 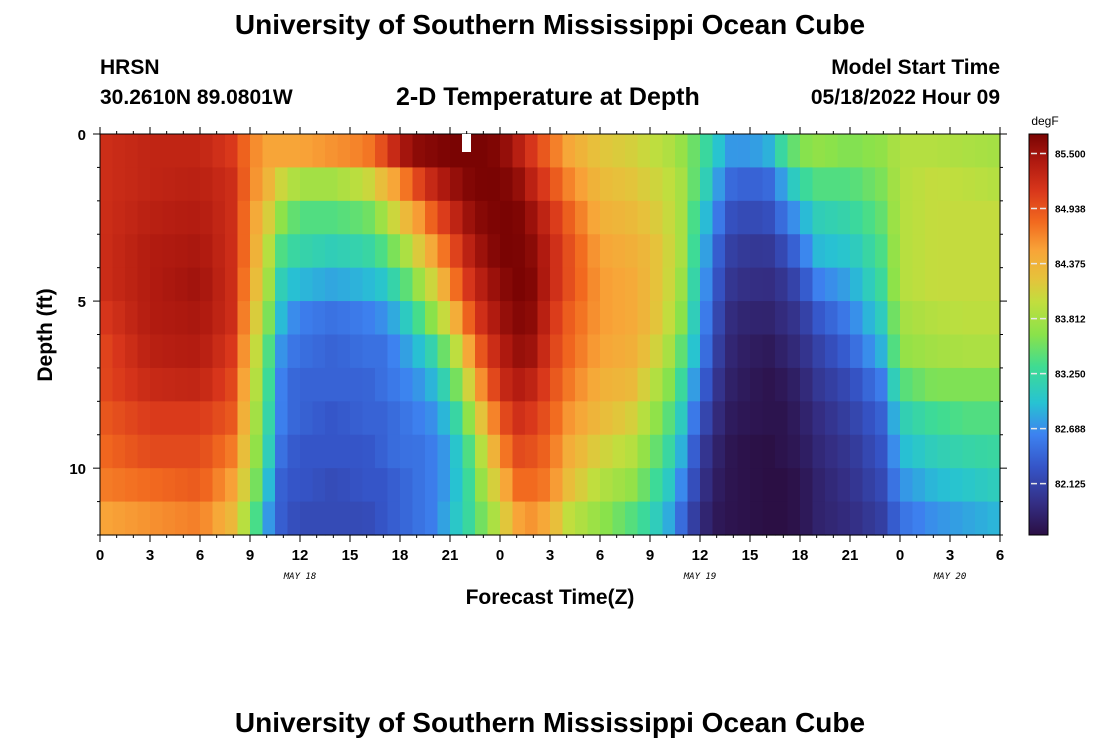 What do you see at coordinates (300, 555) in the screenshot?
I see `x-tick-label: 12` at bounding box center [300, 555].